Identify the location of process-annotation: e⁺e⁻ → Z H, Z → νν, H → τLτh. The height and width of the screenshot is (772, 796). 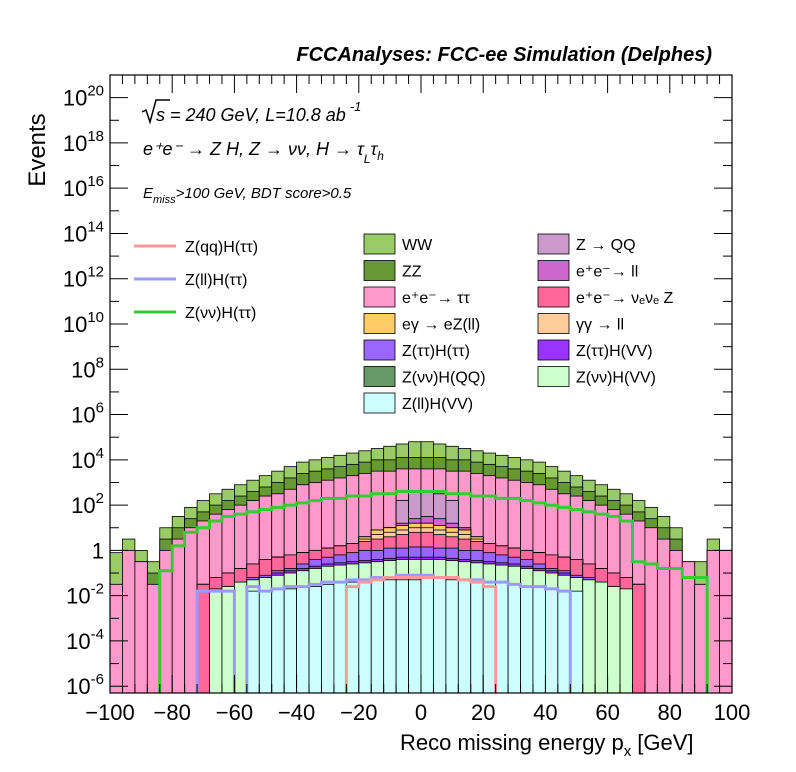
(263, 152).